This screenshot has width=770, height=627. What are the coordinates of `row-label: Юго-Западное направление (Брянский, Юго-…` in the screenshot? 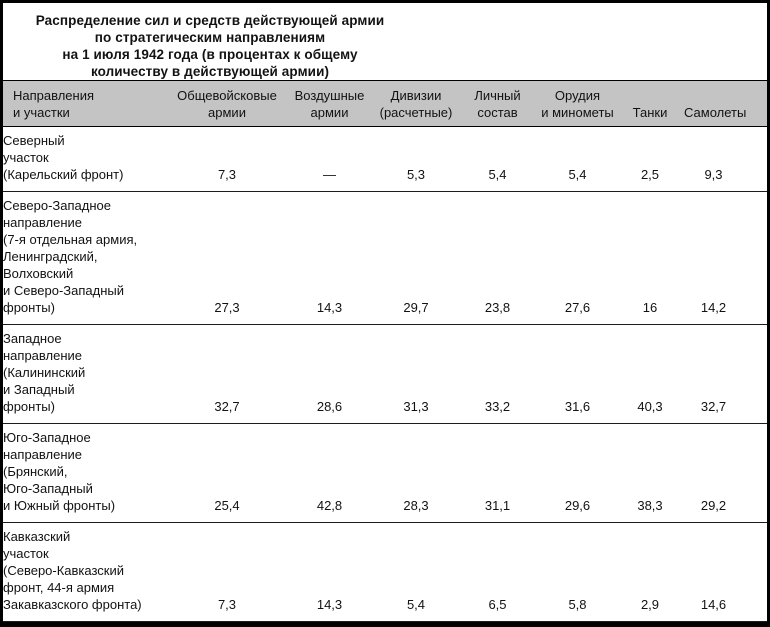 It's located at (59, 471).